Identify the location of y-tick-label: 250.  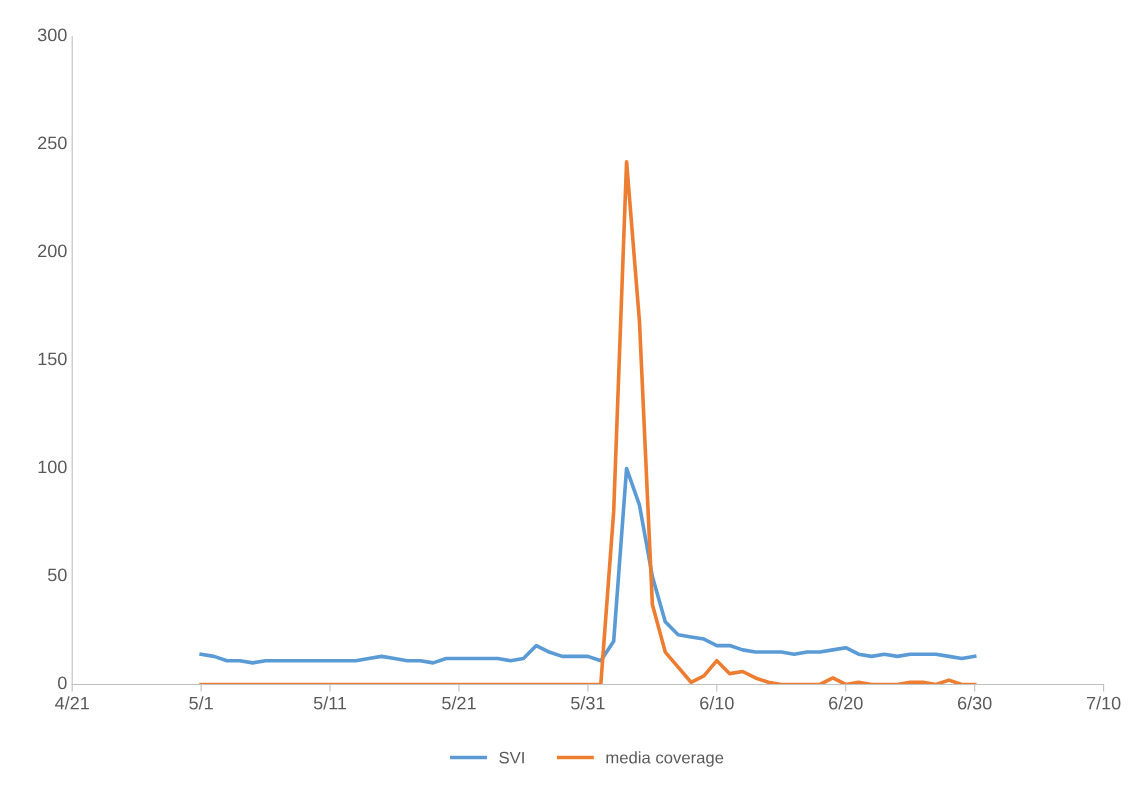
(52, 143).